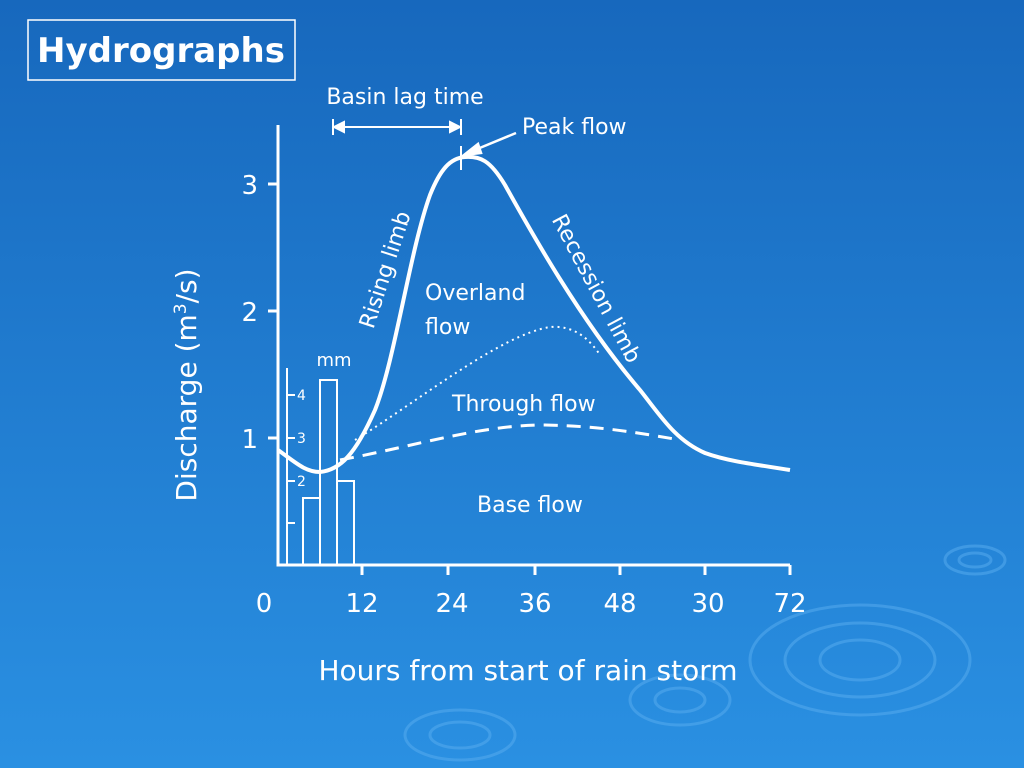  What do you see at coordinates (397, 144) in the screenshot?
I see `basin-lag-arrow` at bounding box center [397, 144].